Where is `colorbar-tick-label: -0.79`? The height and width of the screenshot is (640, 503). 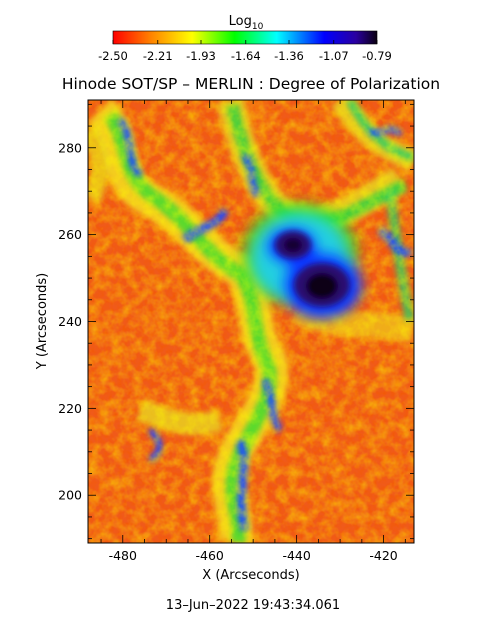 colorbar-tick-label: -0.79 is located at coordinates (377, 56).